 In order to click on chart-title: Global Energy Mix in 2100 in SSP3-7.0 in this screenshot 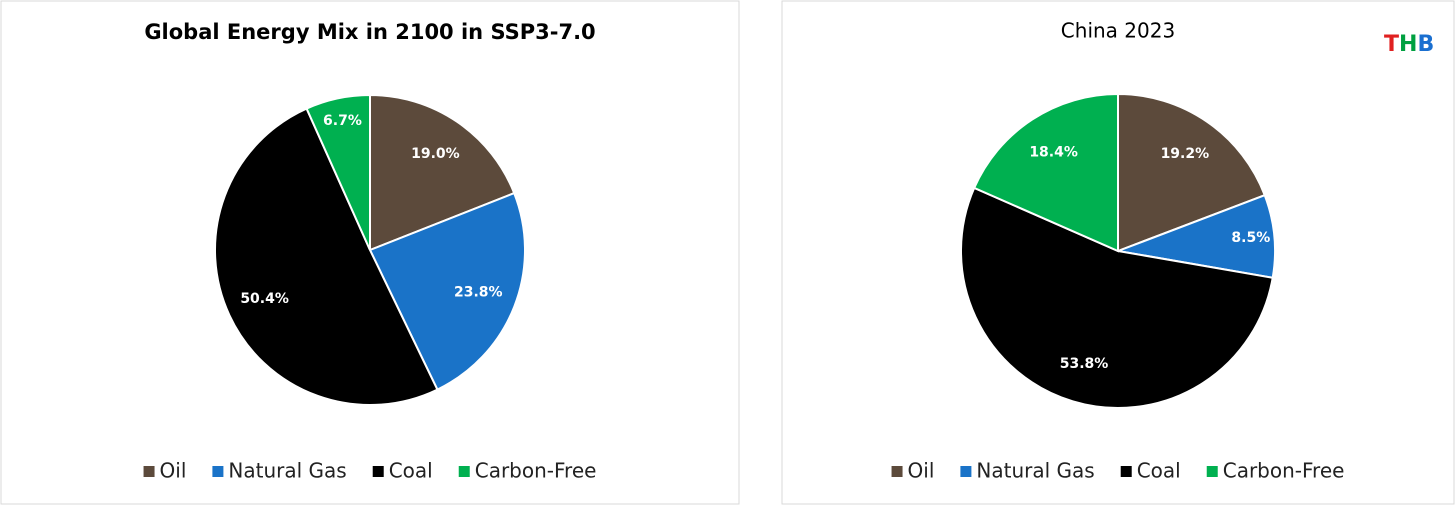, I will do `click(369, 32)`.